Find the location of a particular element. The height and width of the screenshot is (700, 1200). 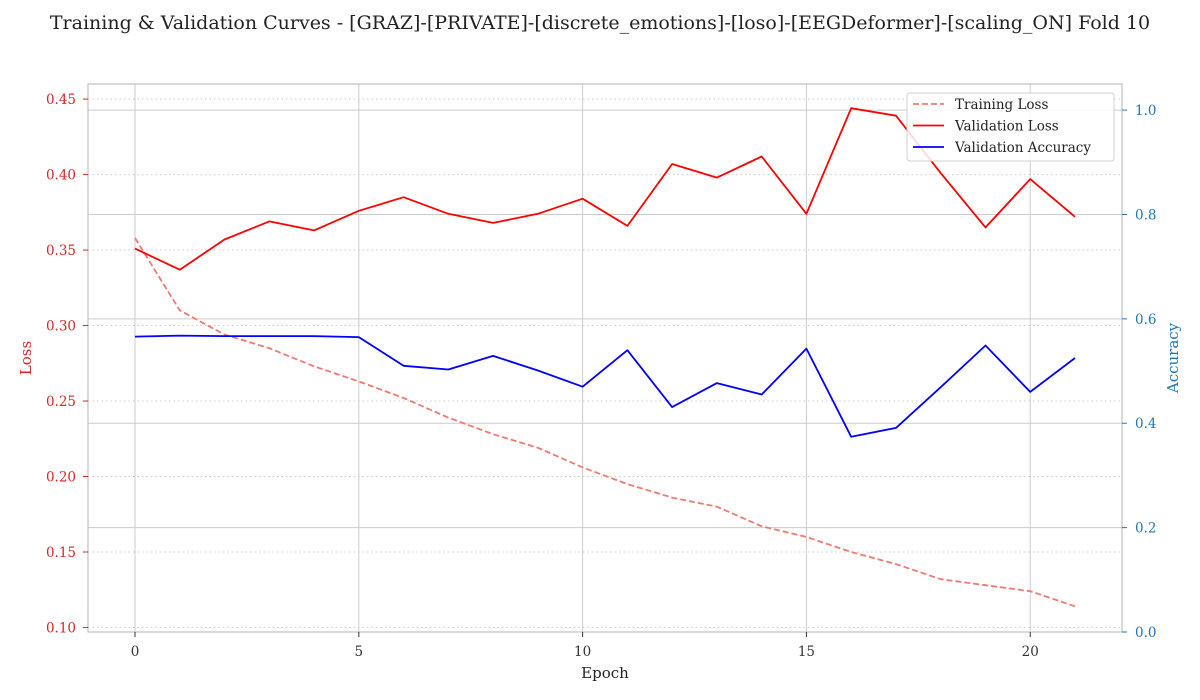

right-y-tick-label: 0.2 is located at coordinates (1145, 529).